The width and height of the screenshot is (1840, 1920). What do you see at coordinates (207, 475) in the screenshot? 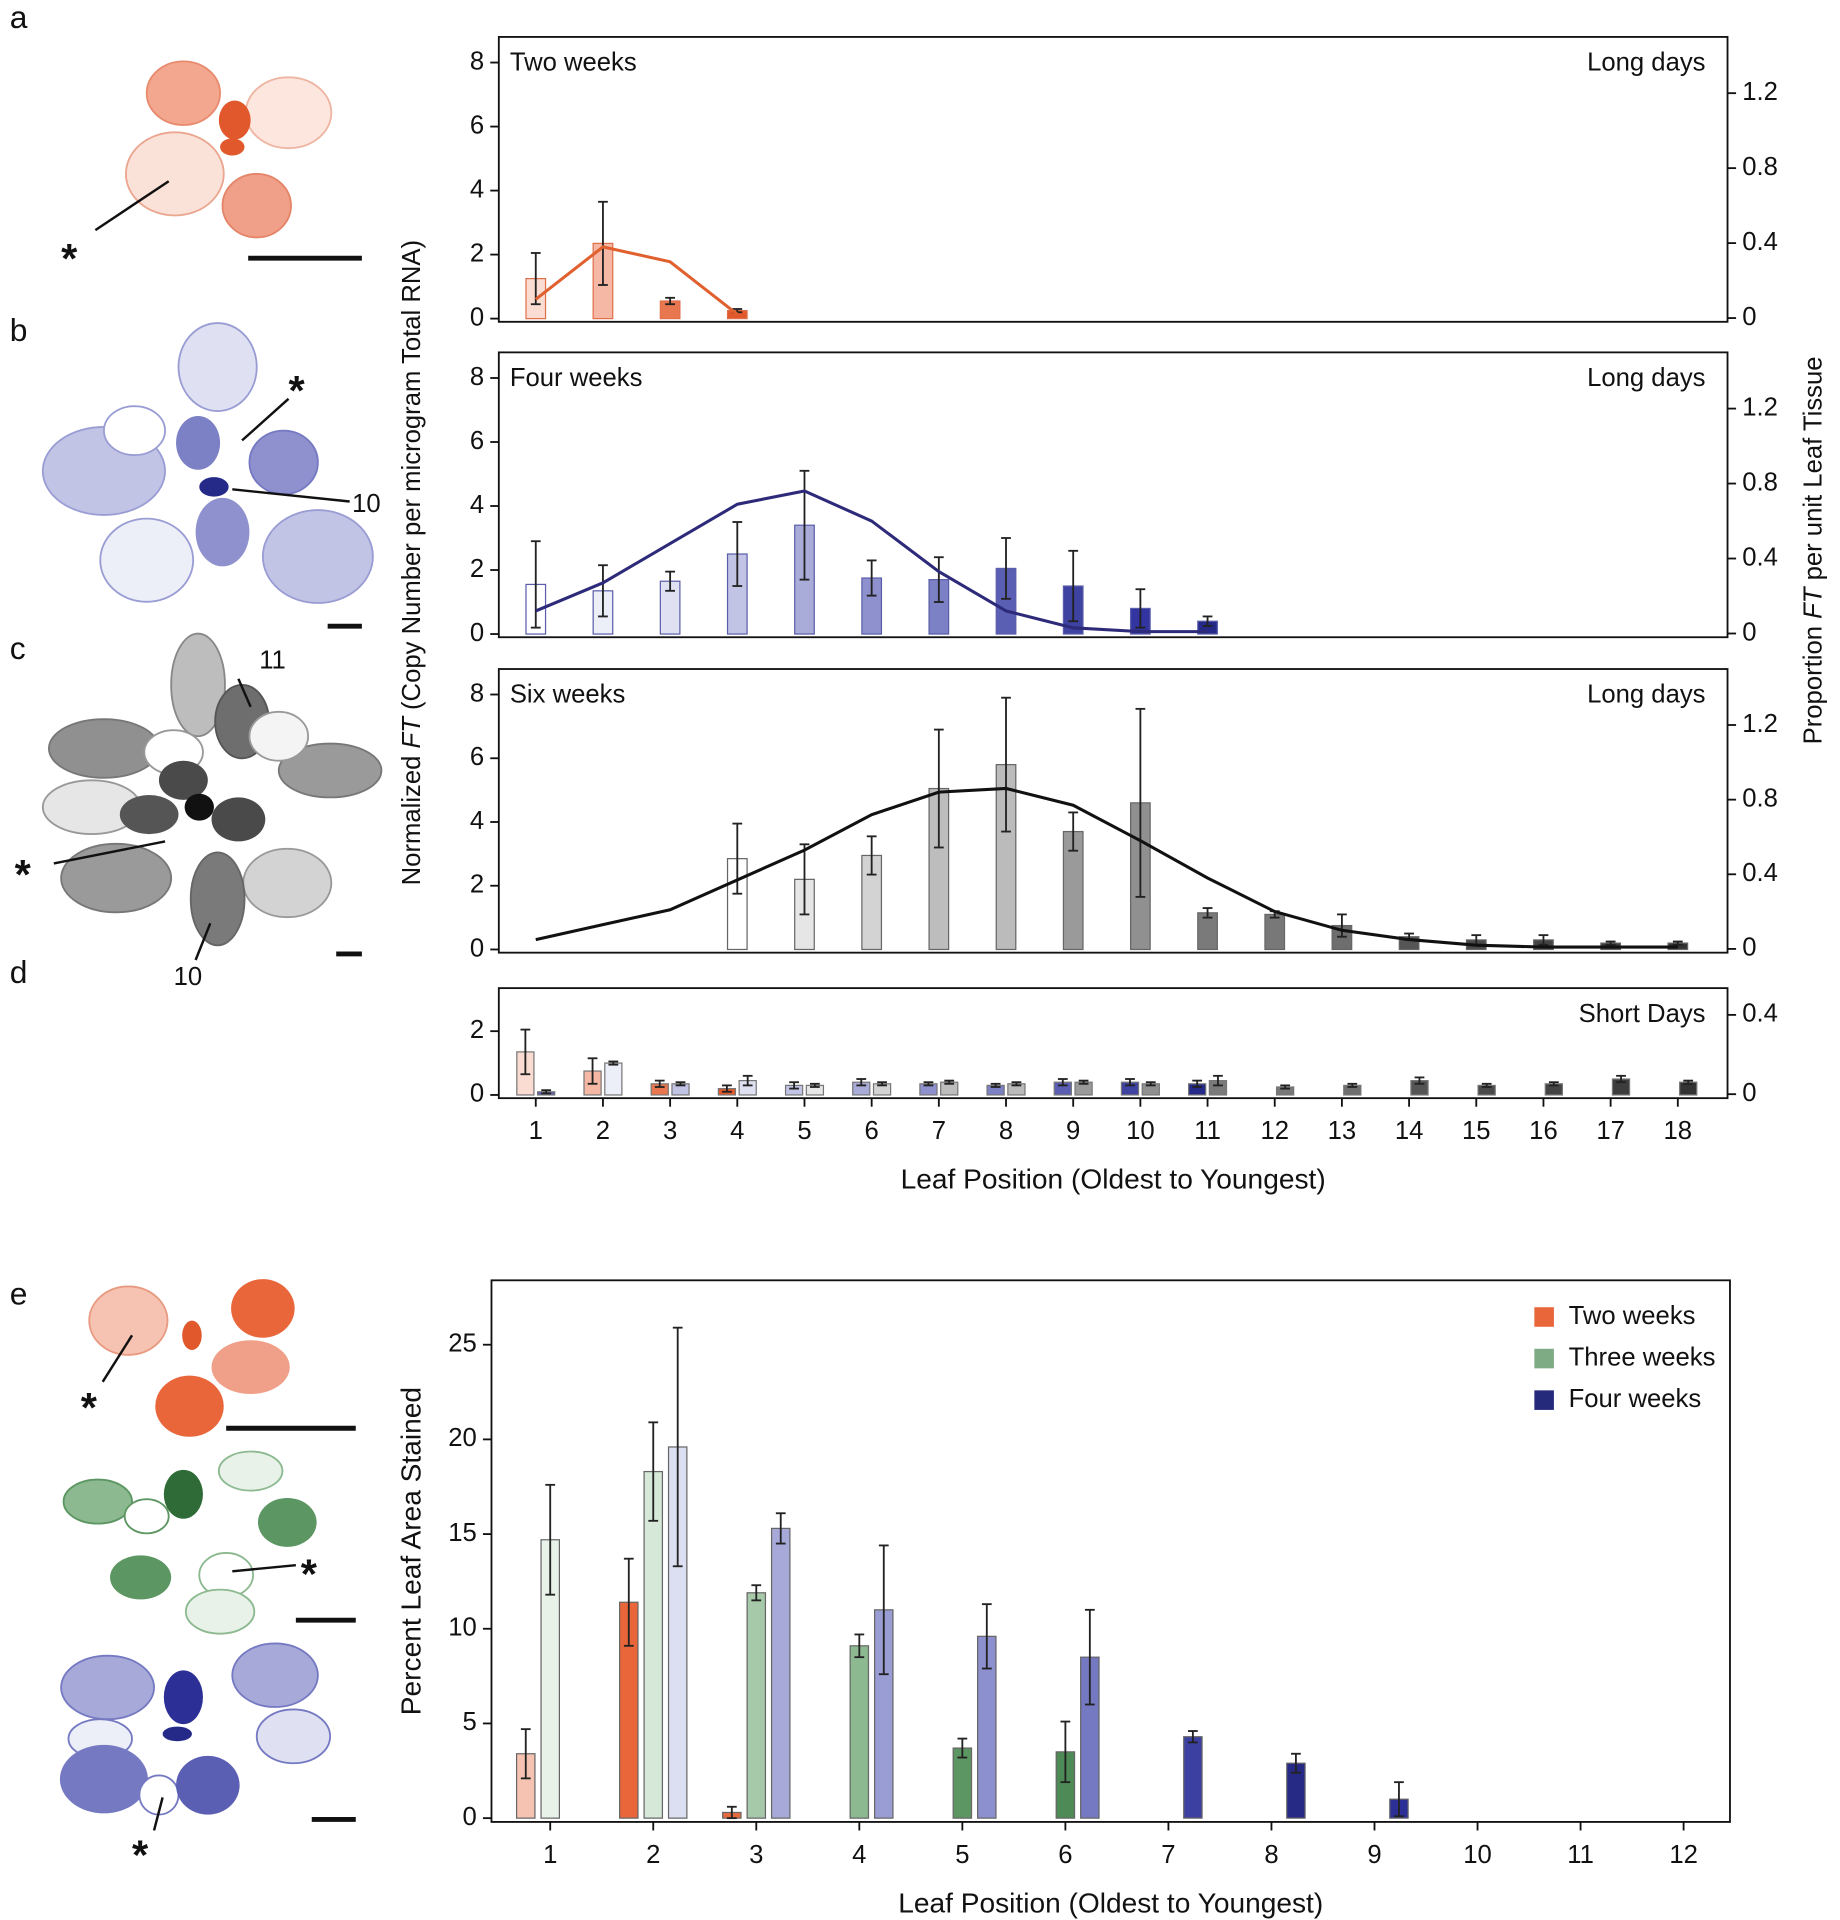
I see `rosette-b` at bounding box center [207, 475].